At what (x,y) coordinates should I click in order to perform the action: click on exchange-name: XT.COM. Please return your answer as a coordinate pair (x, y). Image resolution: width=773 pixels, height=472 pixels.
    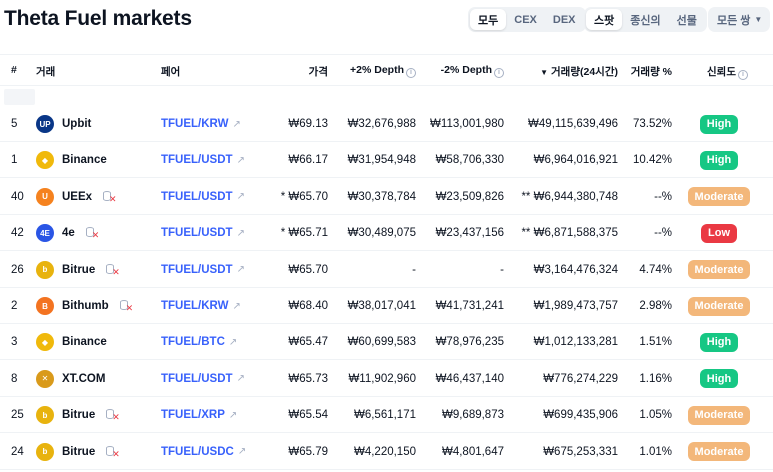
    Looking at the image, I should click on (84, 378).